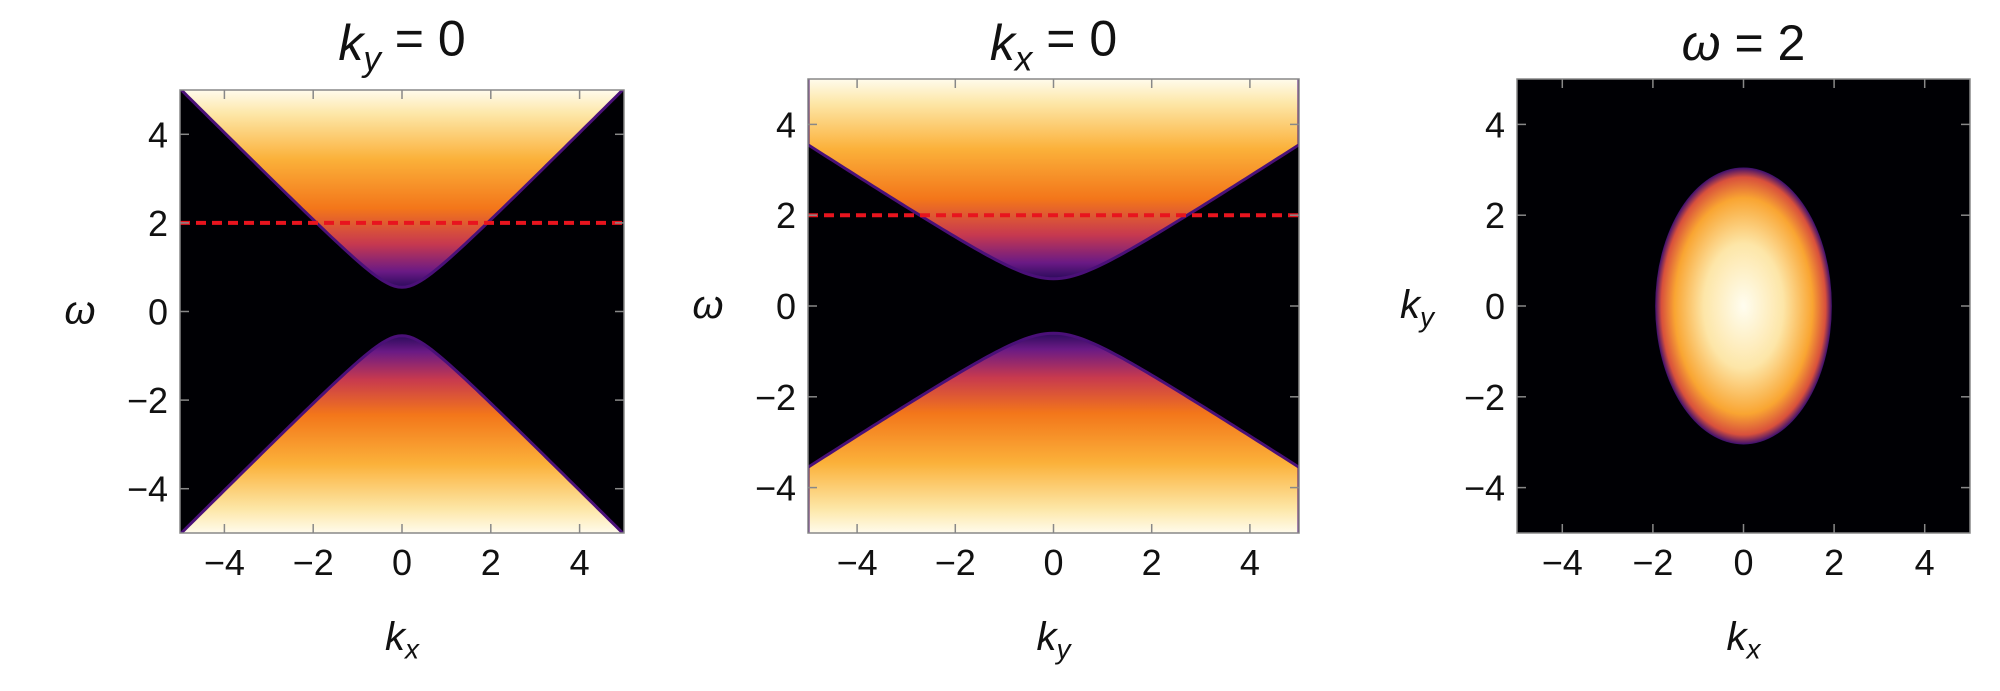  I want to click on chart-title-subscript: x, so click(1023, 59).